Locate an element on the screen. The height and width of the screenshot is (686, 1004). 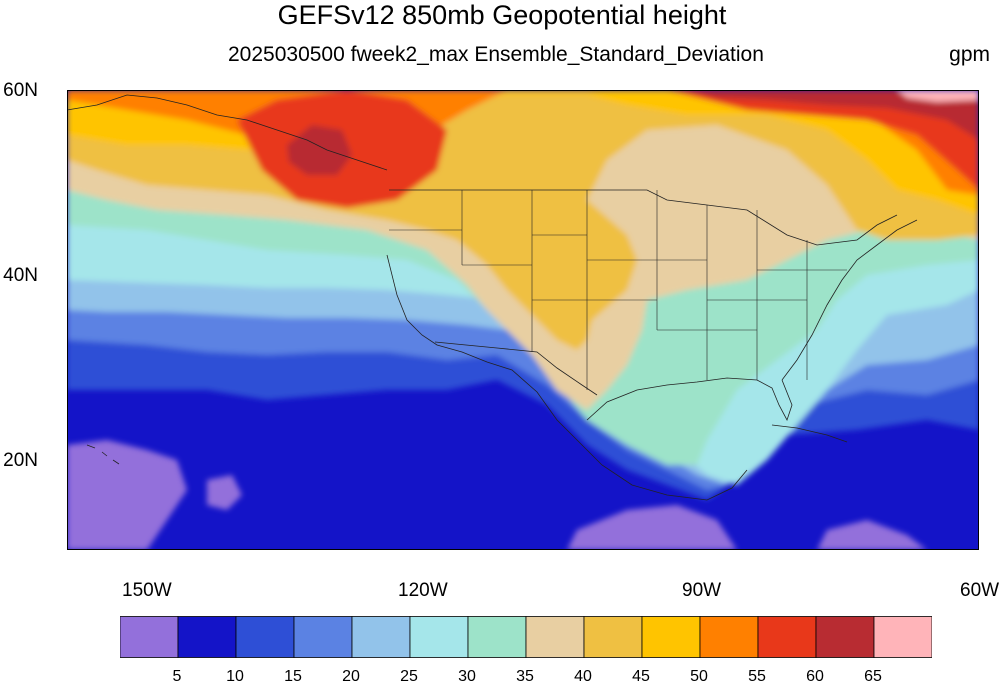
lon-label-150w: 150W is located at coordinates (147, 590).